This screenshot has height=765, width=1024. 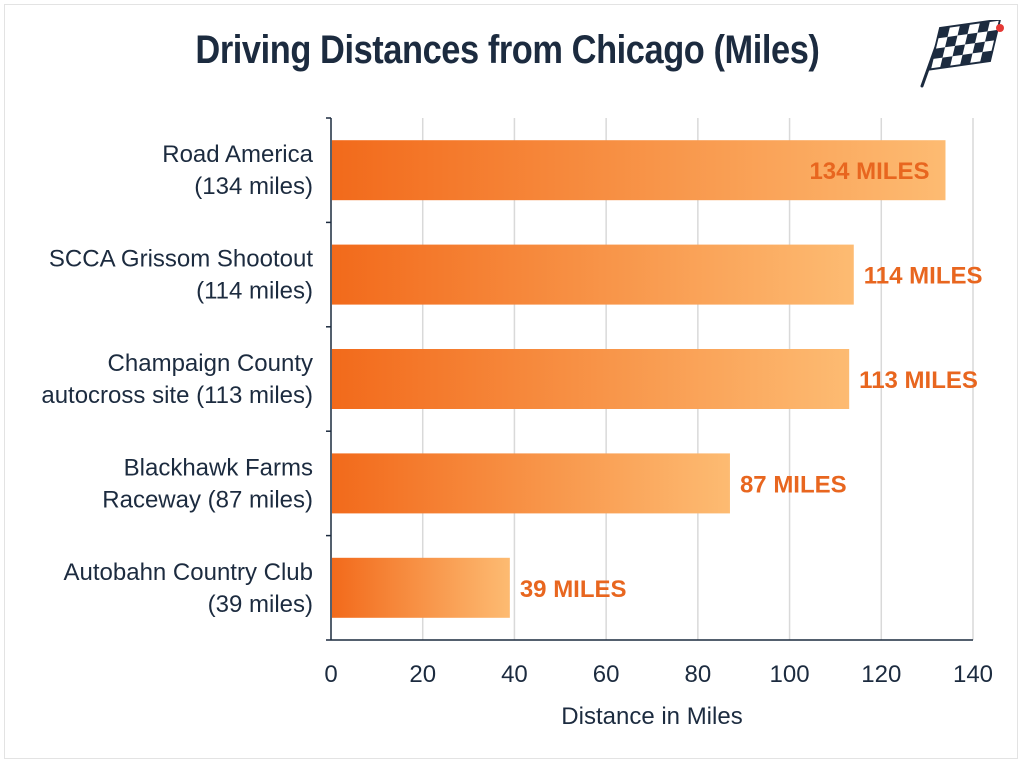 I want to click on category-label: Champaign County, so click(x=210, y=363).